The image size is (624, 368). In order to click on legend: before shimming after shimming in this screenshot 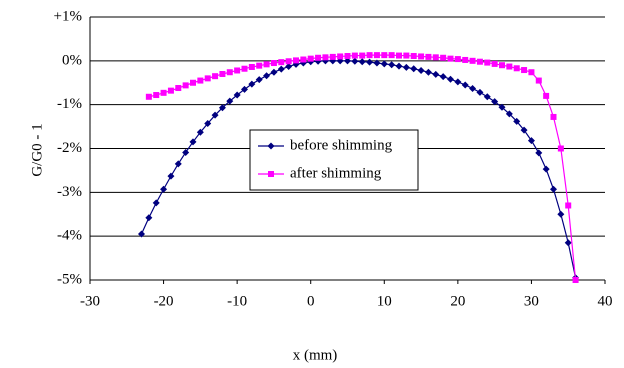, I will do `click(334, 160)`.